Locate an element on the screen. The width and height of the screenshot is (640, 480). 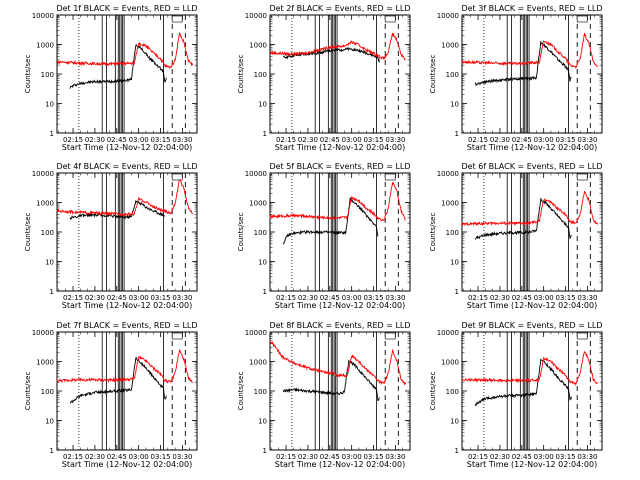
chart-title: Det 8f BLACK = Events, RED = LLD is located at coordinates (339, 325).